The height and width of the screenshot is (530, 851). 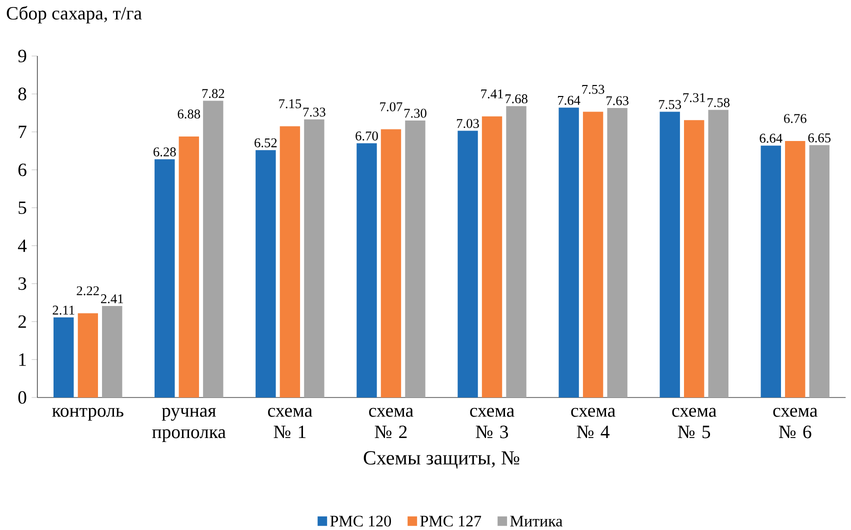 I want to click on data-label: 7.64, so click(x=569, y=101).